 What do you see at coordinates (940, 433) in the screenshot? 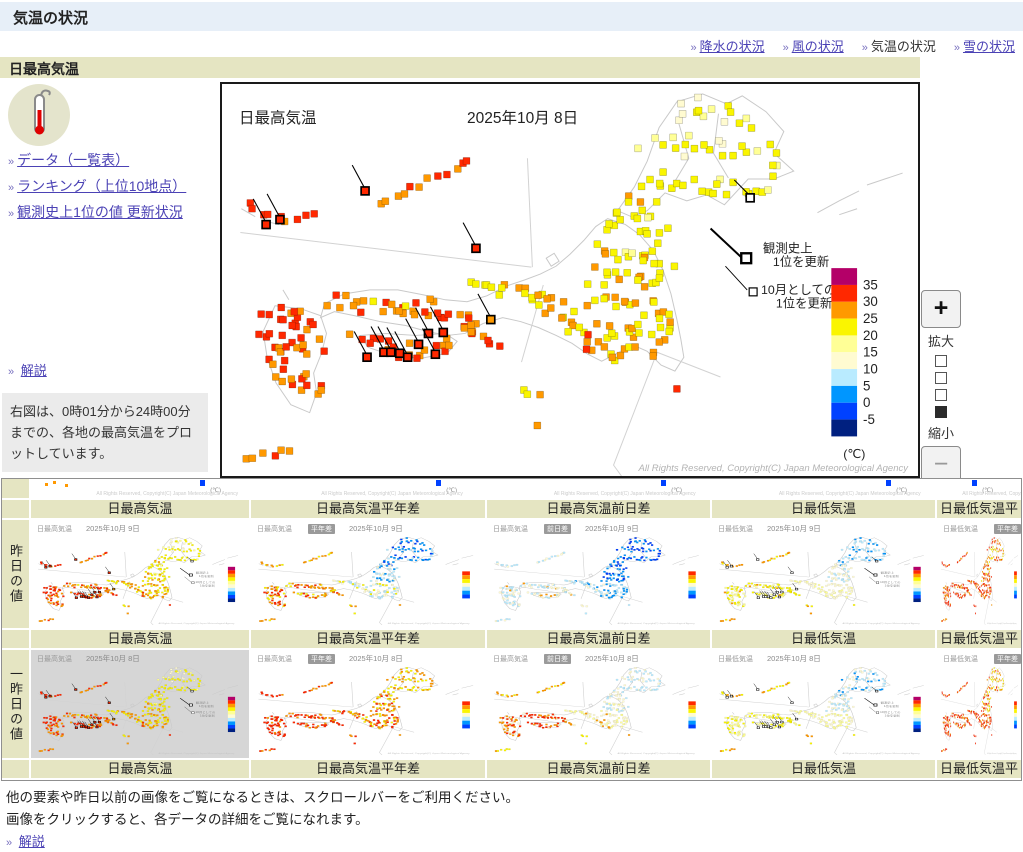
I see `shrink-label: 縮小` at bounding box center [940, 433].